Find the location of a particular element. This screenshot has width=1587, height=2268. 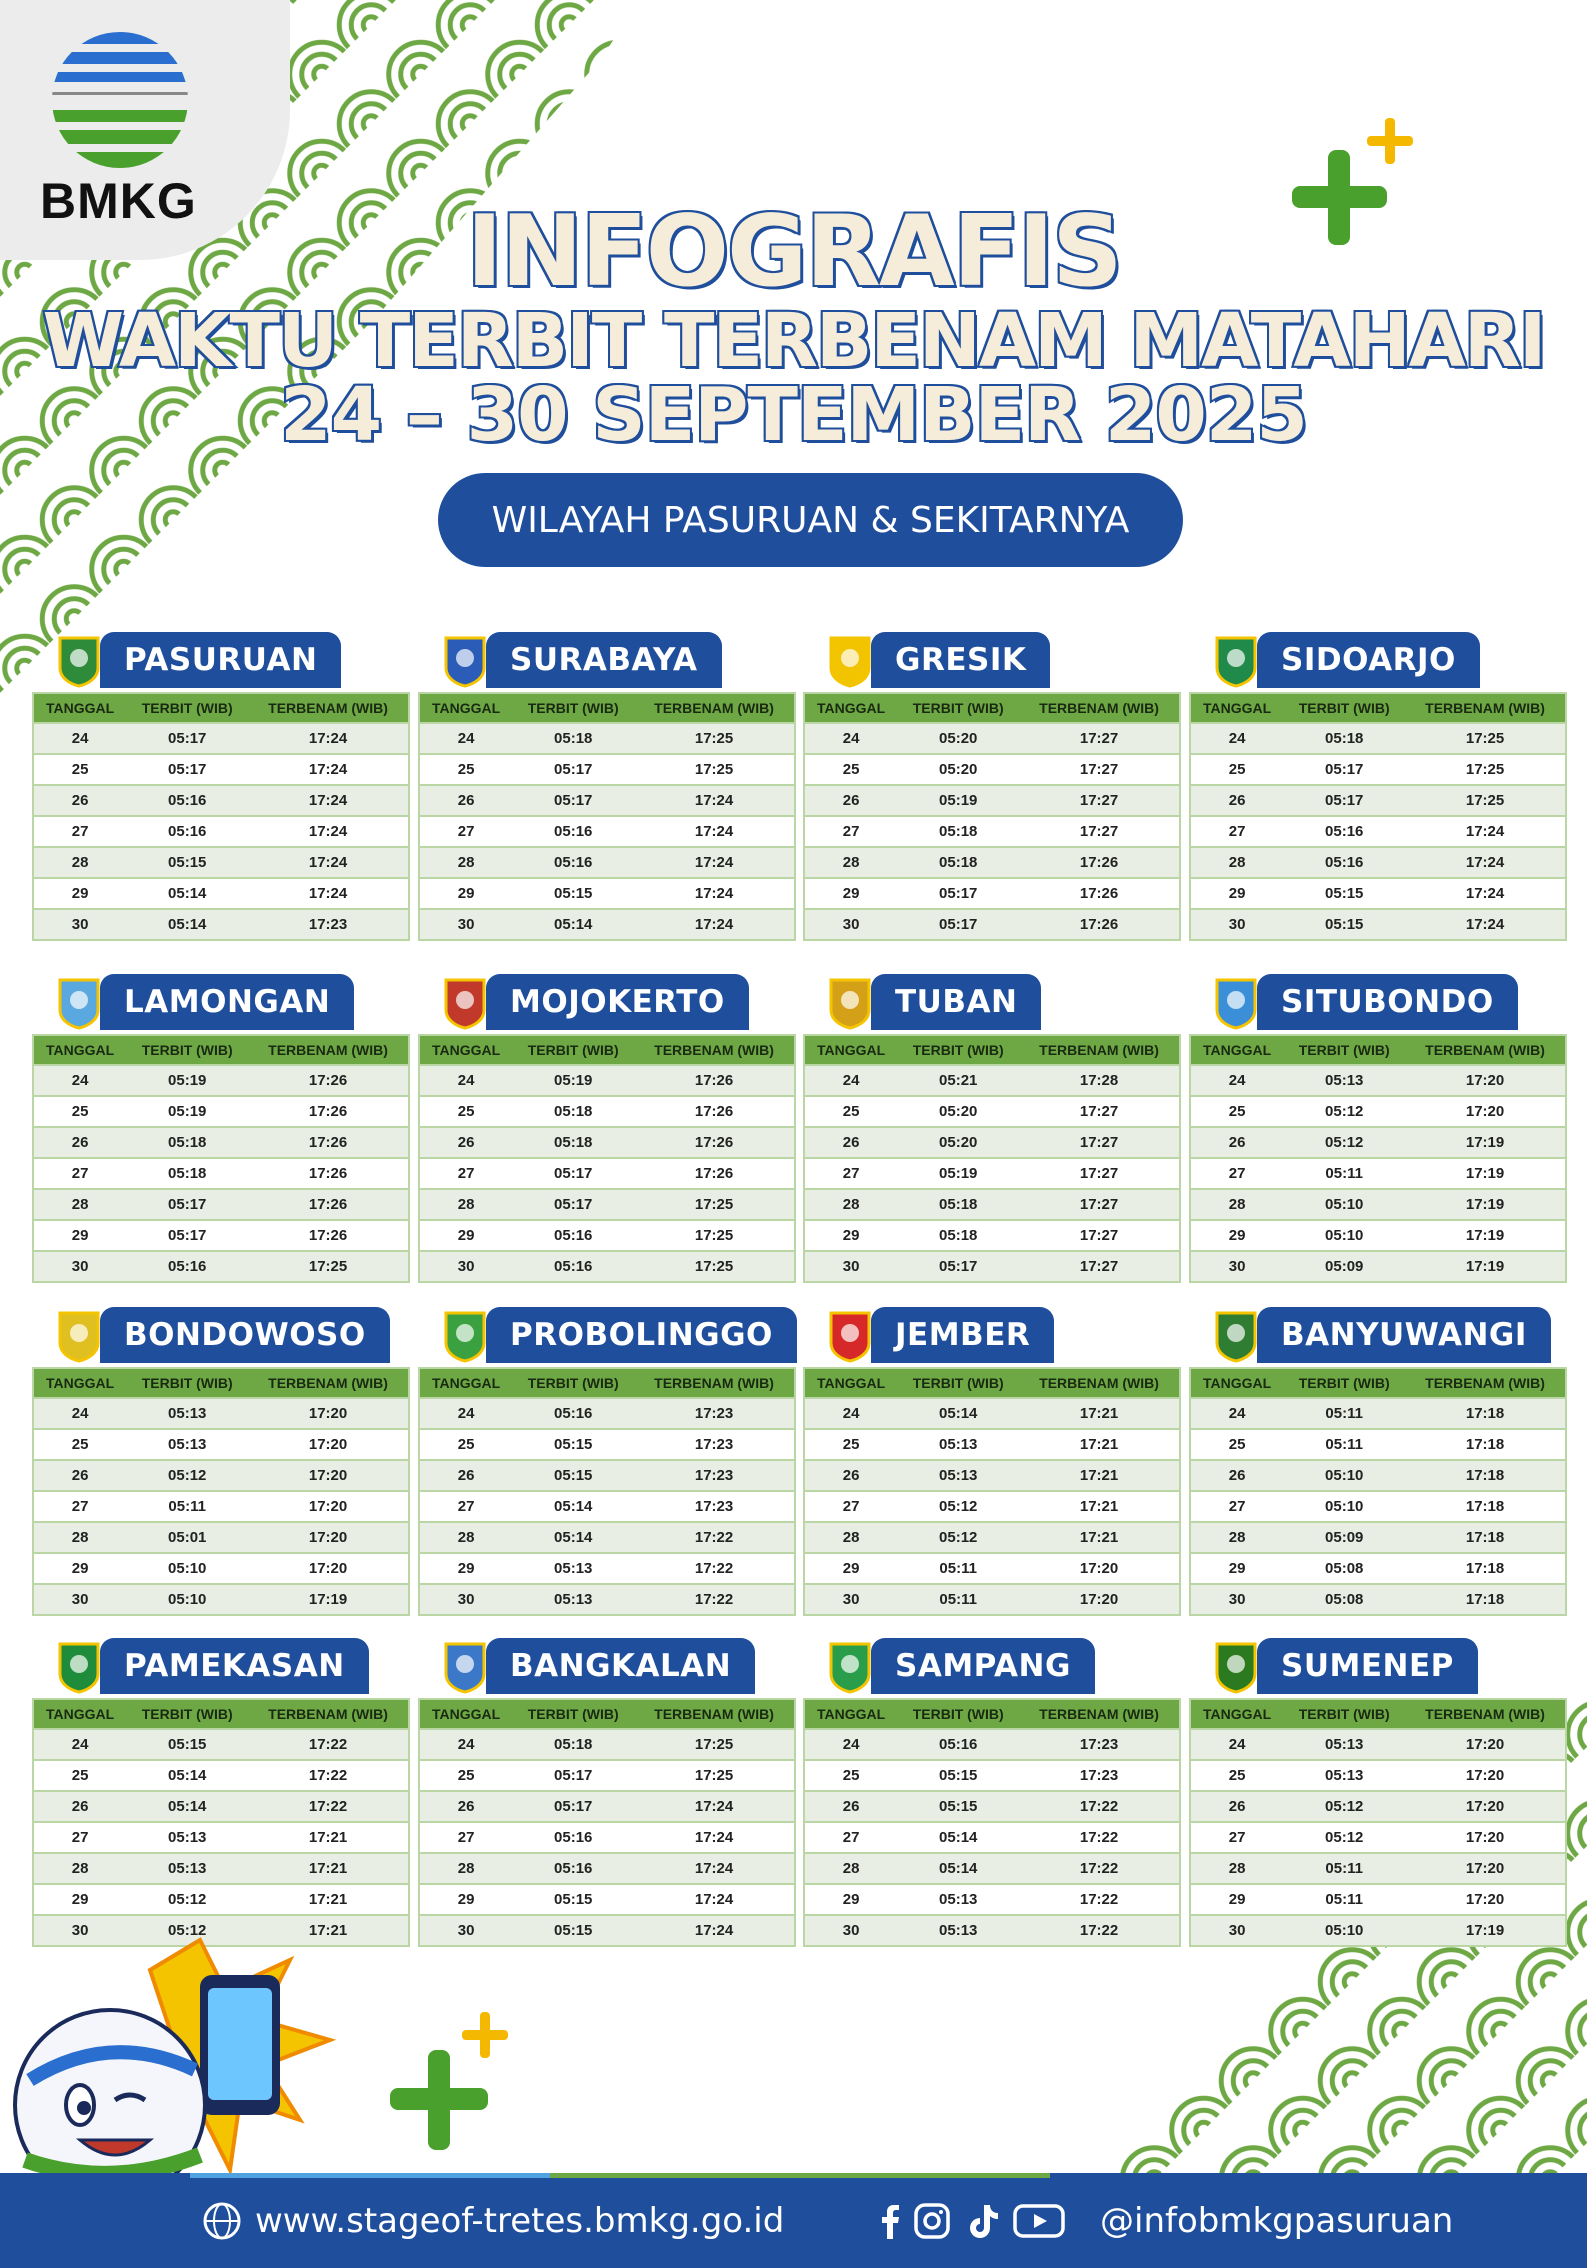

facebook-icon is located at coordinates (890, 2221).